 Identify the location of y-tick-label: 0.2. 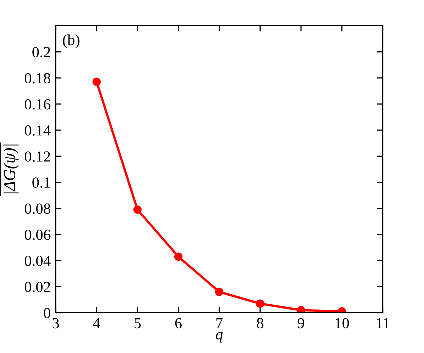
(41, 52).